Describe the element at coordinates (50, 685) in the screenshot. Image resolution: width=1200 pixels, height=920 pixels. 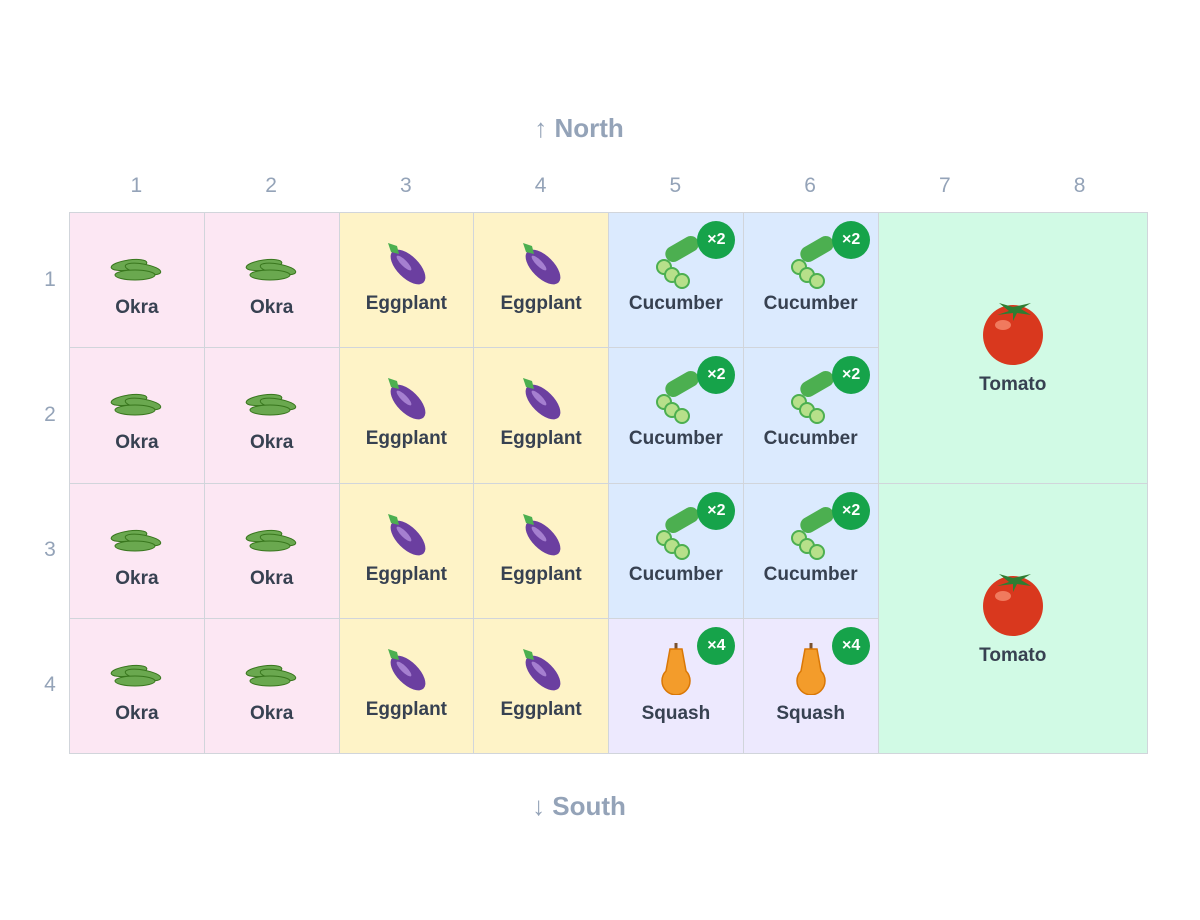
I see `row-header: 4` at that location.